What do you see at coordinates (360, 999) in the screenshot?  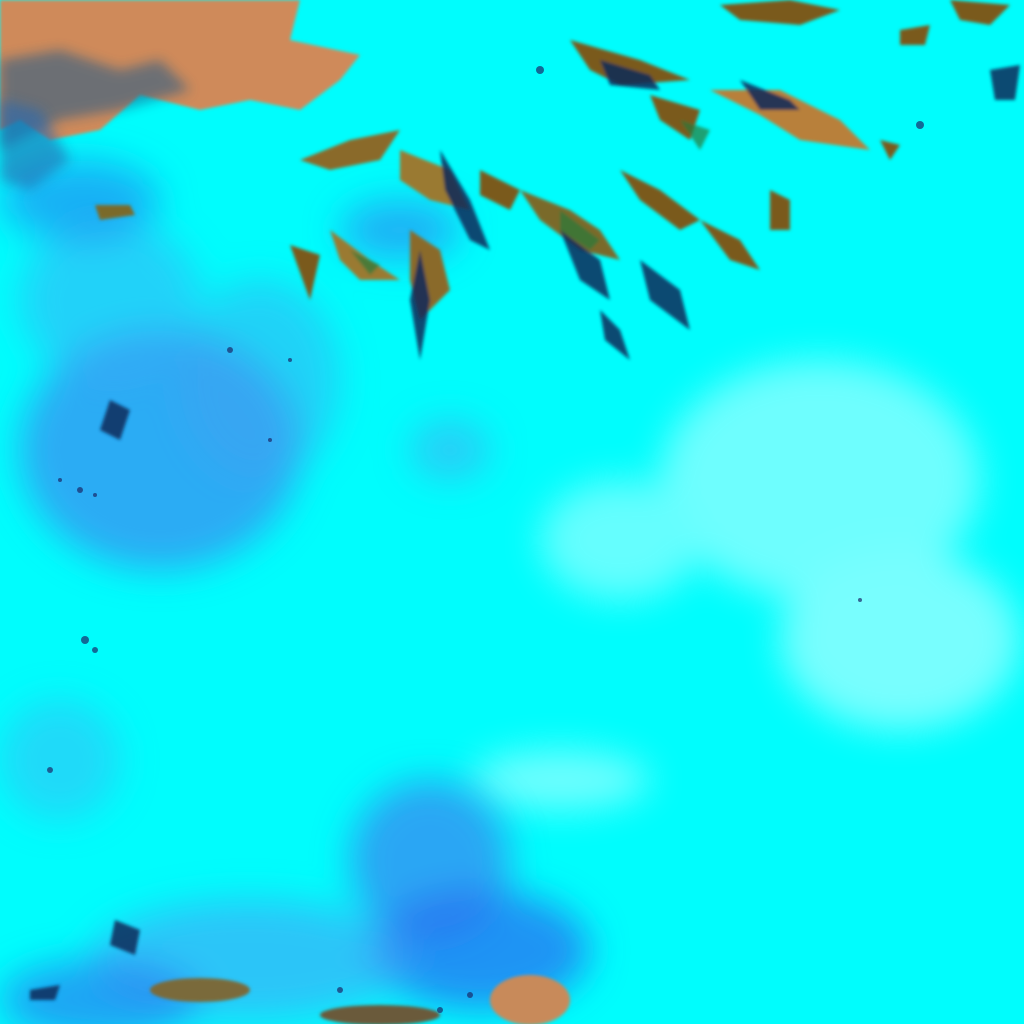 I see `land-bottom` at bounding box center [360, 999].